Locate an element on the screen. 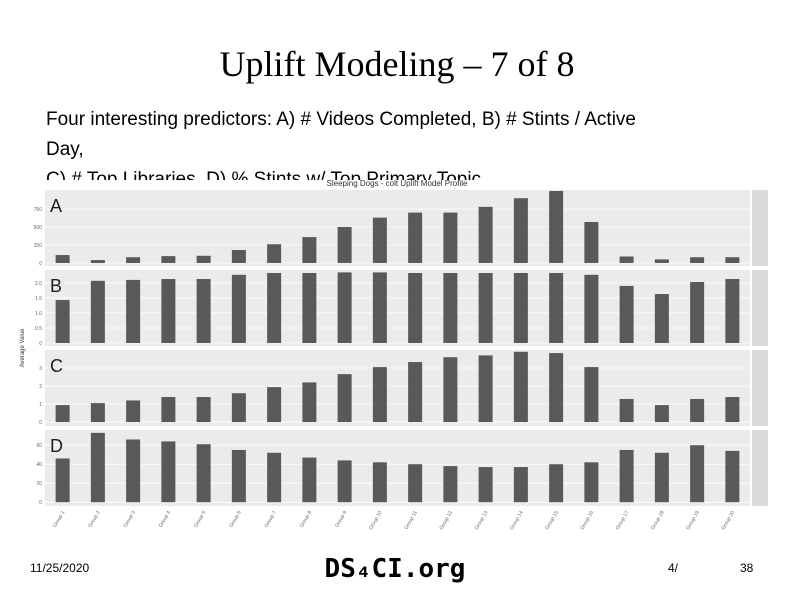 The width and height of the screenshot is (794, 595). panel-letter: D is located at coordinates (56, 446).